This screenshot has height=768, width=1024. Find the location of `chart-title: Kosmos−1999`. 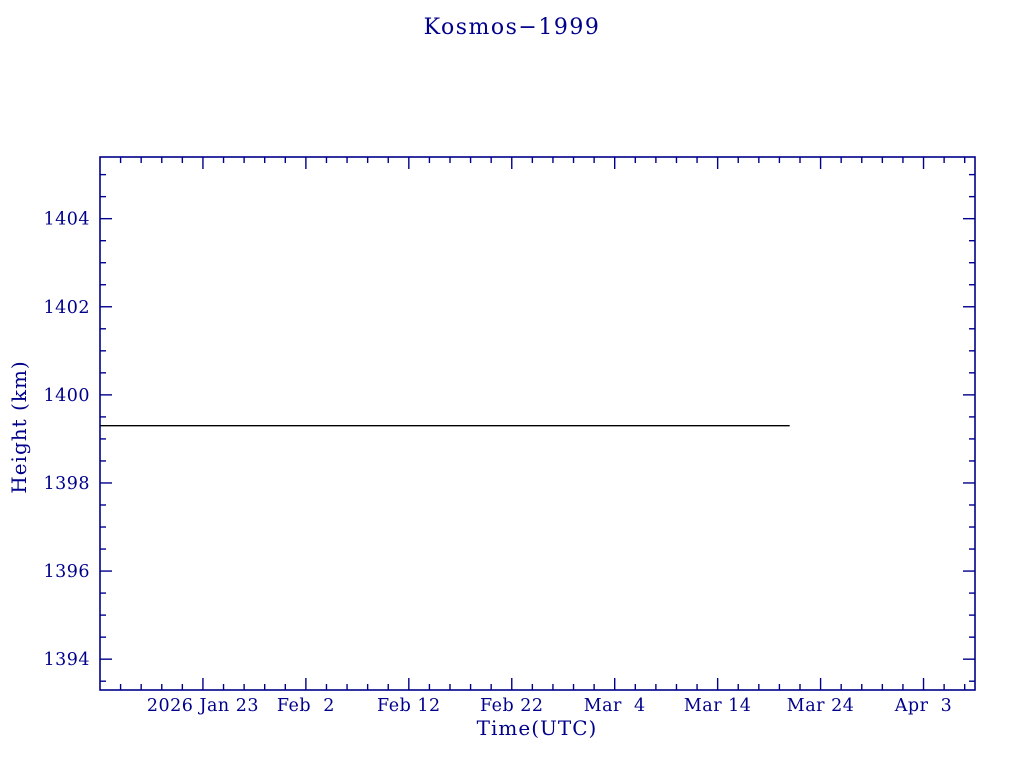

chart-title: Kosmos−1999 is located at coordinates (512, 27).